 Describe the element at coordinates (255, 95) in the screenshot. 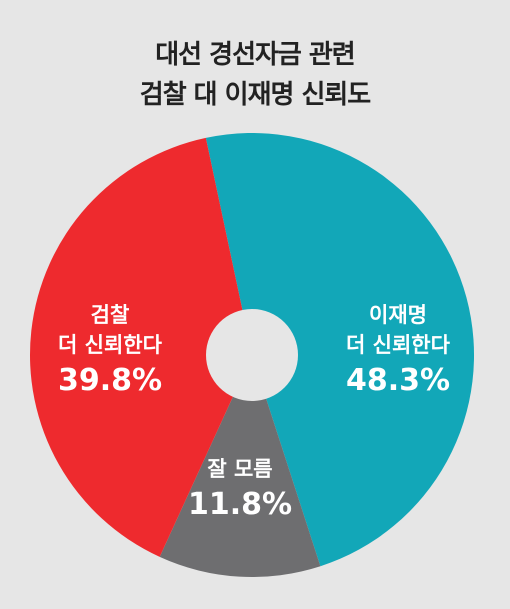

I see `chart-subtitle: 검찰 대 이재명 신뢰도` at that location.